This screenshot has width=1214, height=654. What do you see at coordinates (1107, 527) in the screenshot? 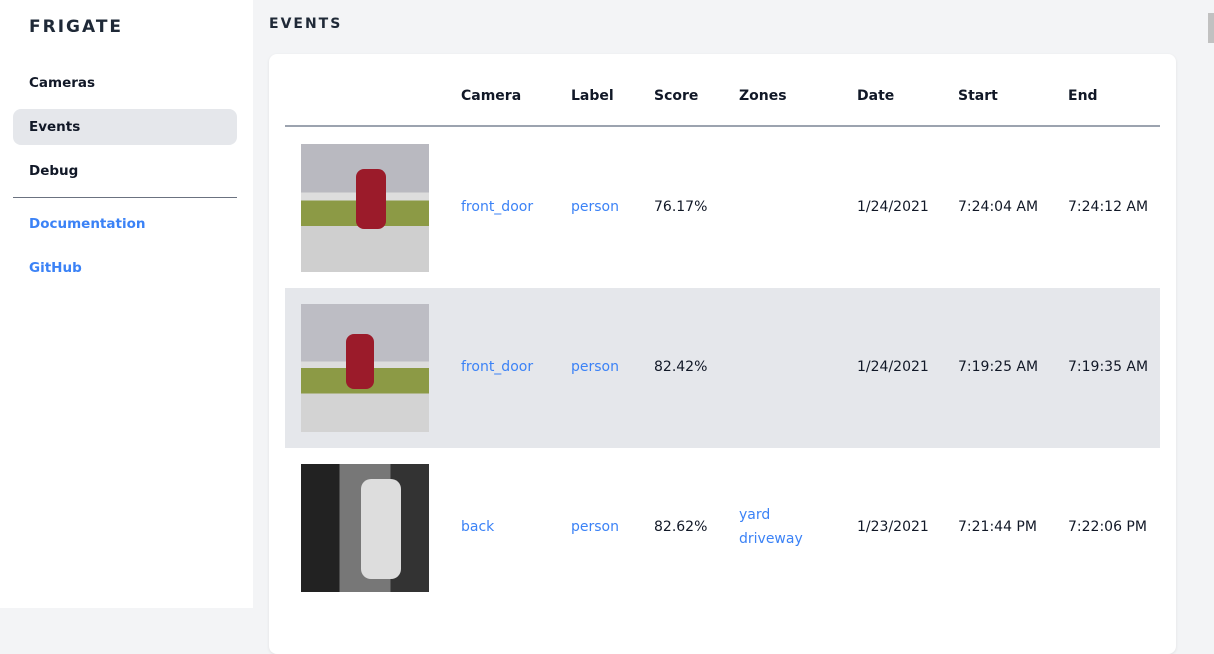
I see `end-time: 7:22:06 PM` at bounding box center [1107, 527].